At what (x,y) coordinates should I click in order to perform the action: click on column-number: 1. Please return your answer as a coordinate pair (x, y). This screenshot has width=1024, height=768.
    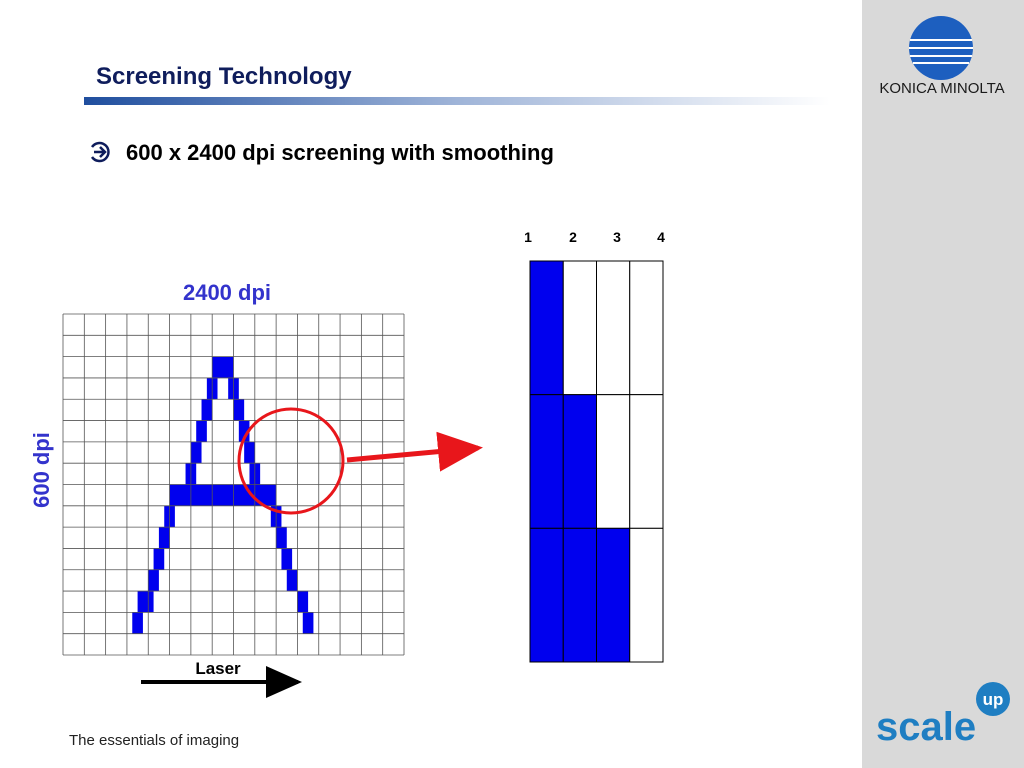
    Looking at the image, I should click on (528, 237).